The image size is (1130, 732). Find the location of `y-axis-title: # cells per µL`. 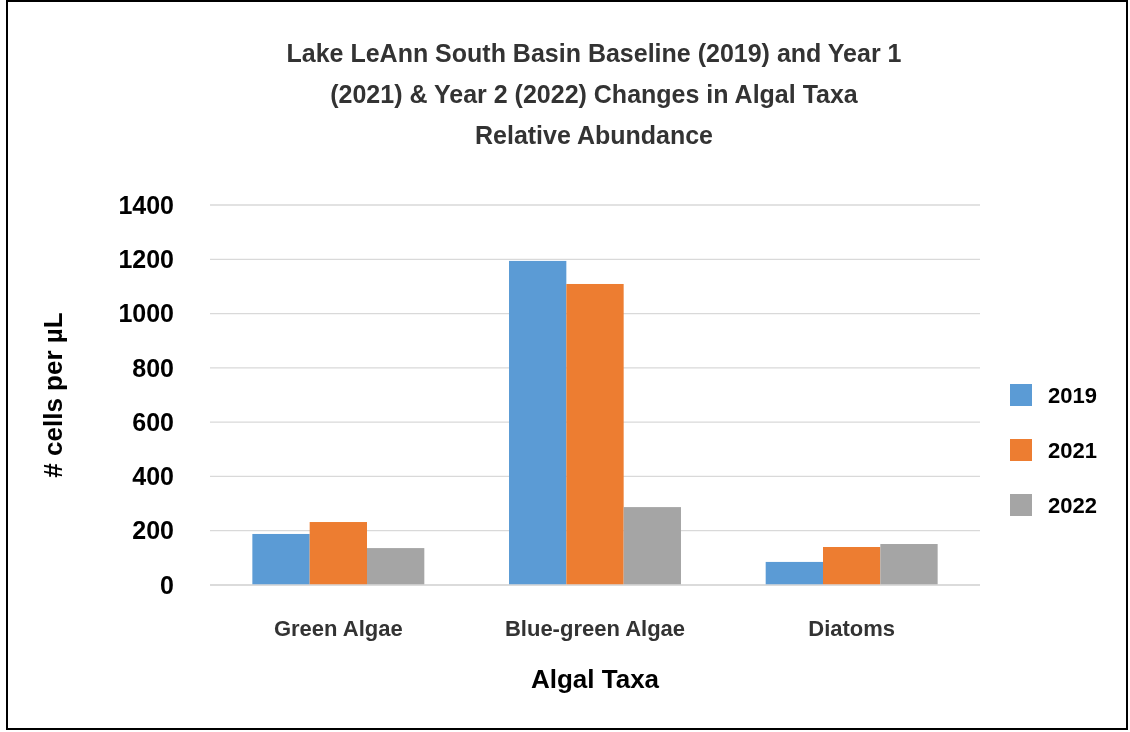

y-axis-title: # cells per µL is located at coordinates (53, 395).